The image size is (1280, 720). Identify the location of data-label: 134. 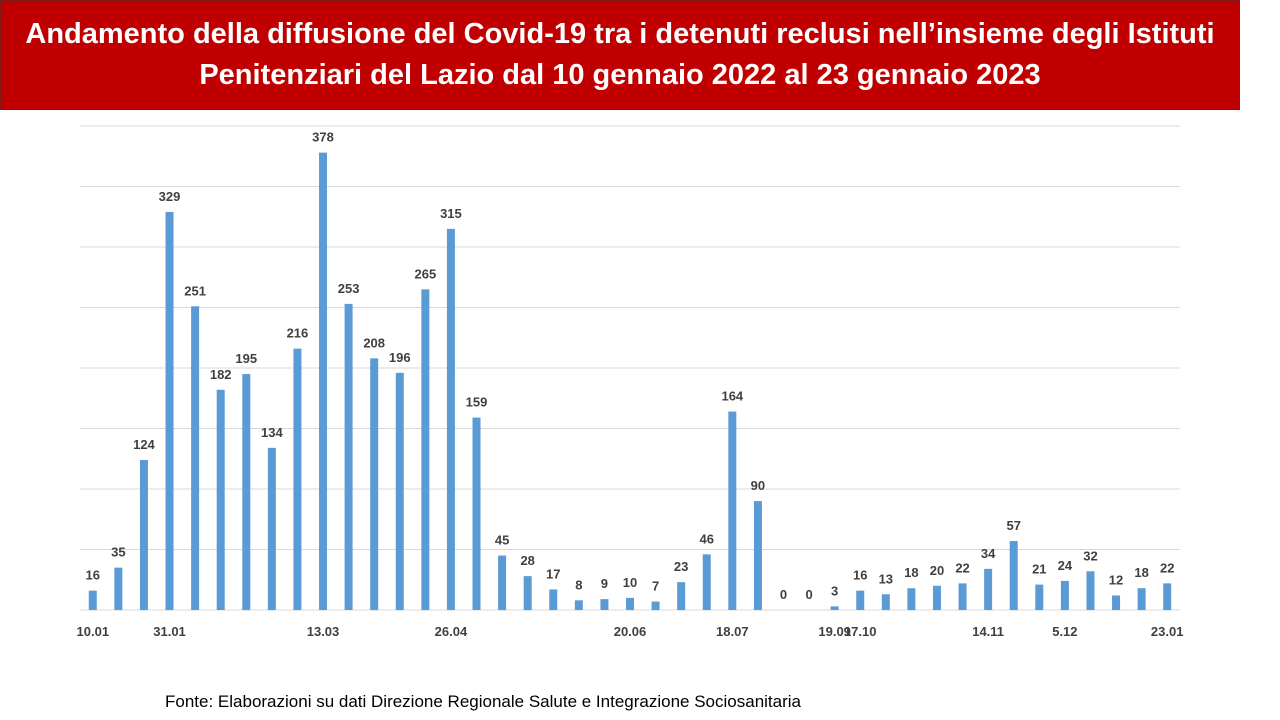
(272, 432).